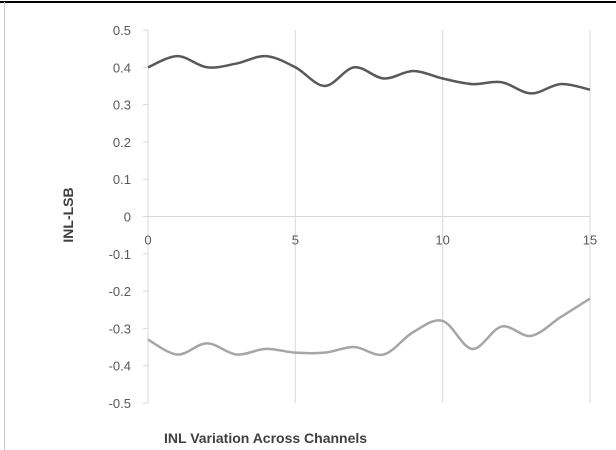  Describe the element at coordinates (122, 67) in the screenshot. I see `y-tick-label: 0.4` at that location.